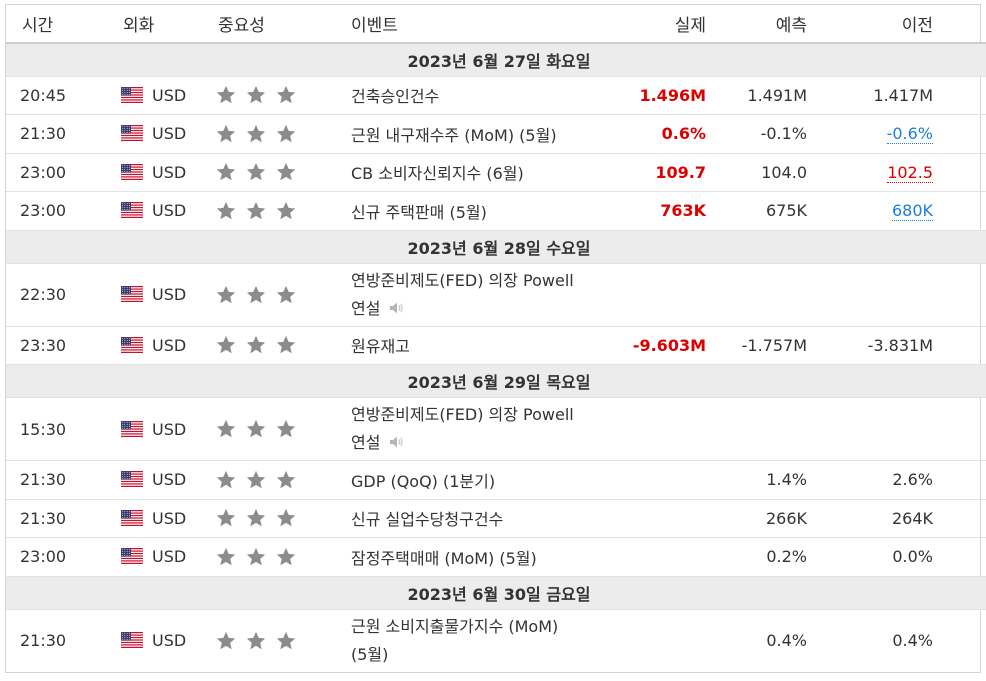 The image size is (986, 681). What do you see at coordinates (912, 641) in the screenshot?
I see `previous-value: 0.4%` at bounding box center [912, 641].